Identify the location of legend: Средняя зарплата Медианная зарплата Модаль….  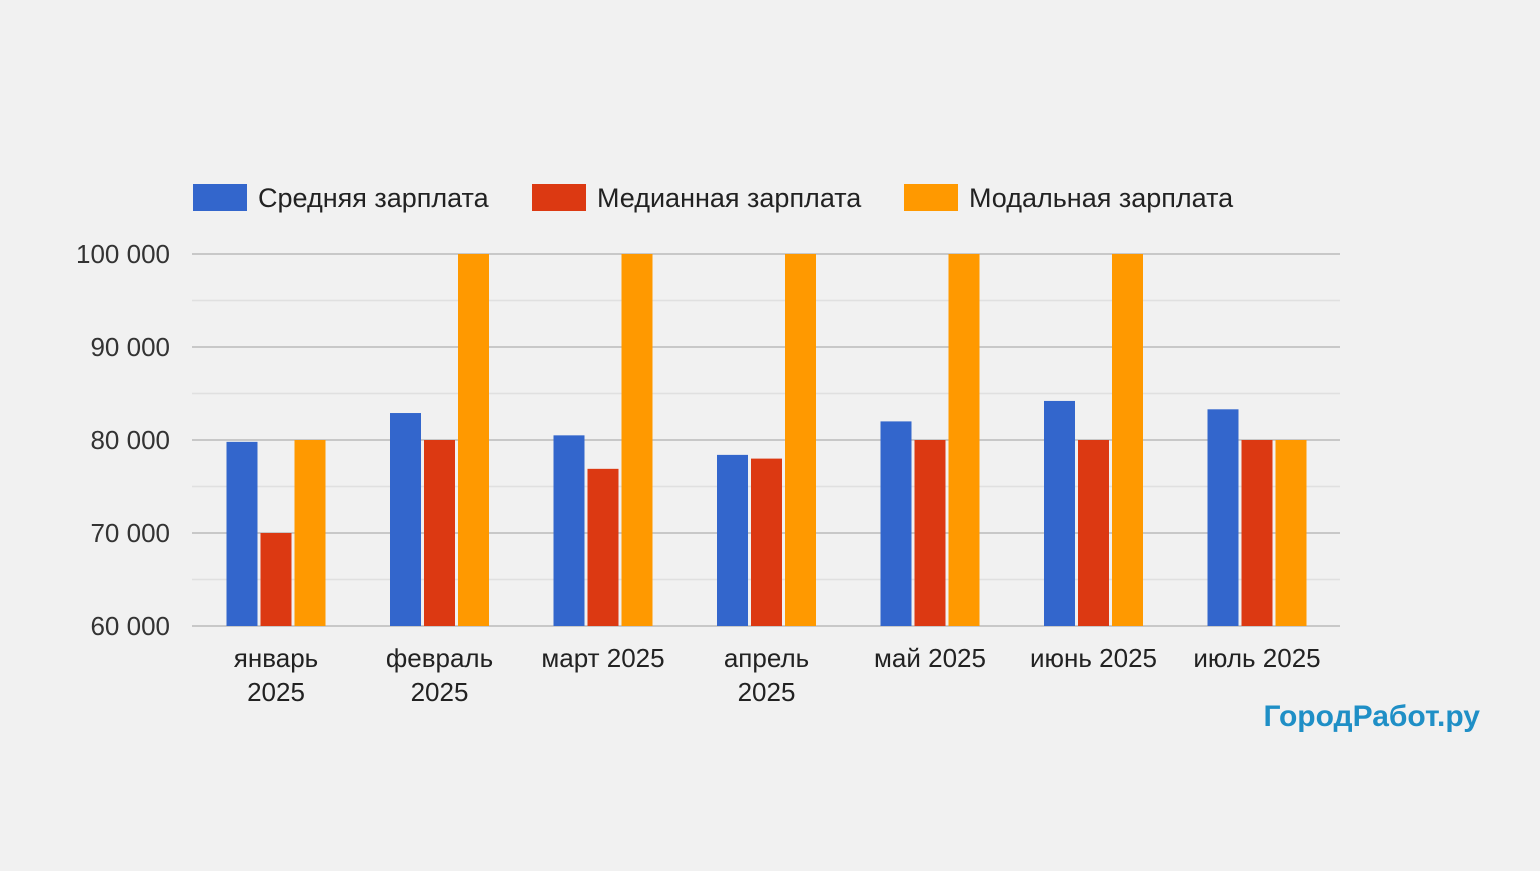
(713, 198).